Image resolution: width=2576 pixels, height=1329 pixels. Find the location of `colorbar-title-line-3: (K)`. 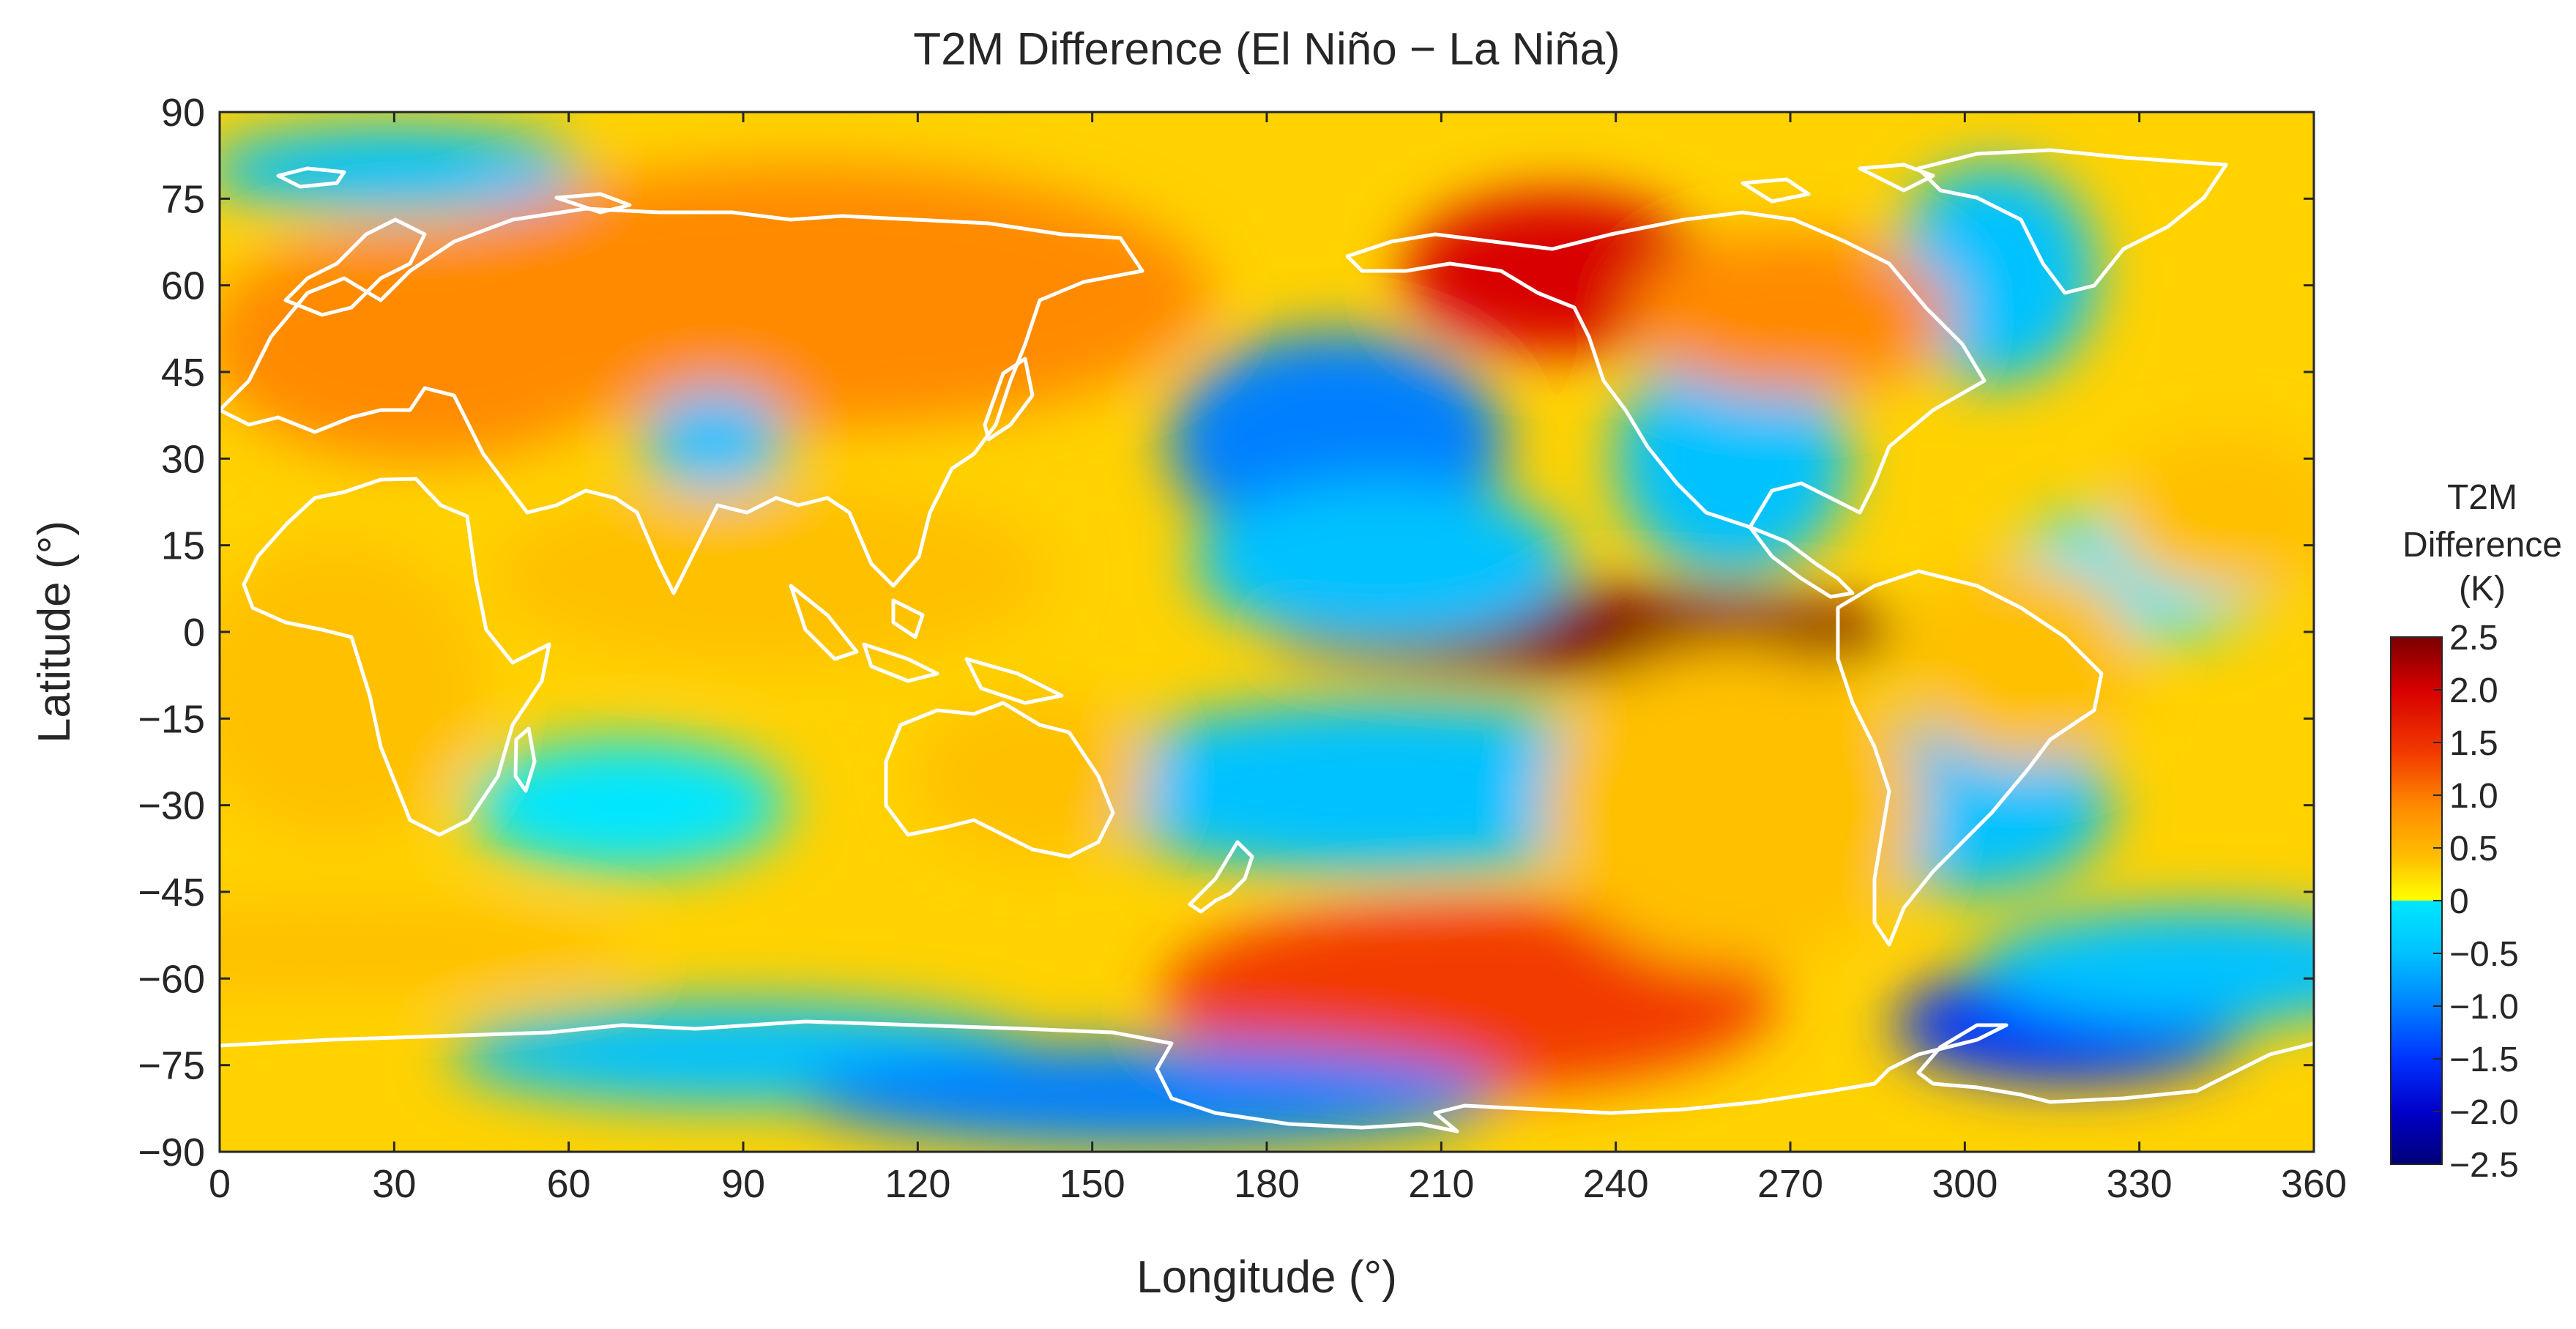

colorbar-title-line-3: (K) is located at coordinates (2482, 589).